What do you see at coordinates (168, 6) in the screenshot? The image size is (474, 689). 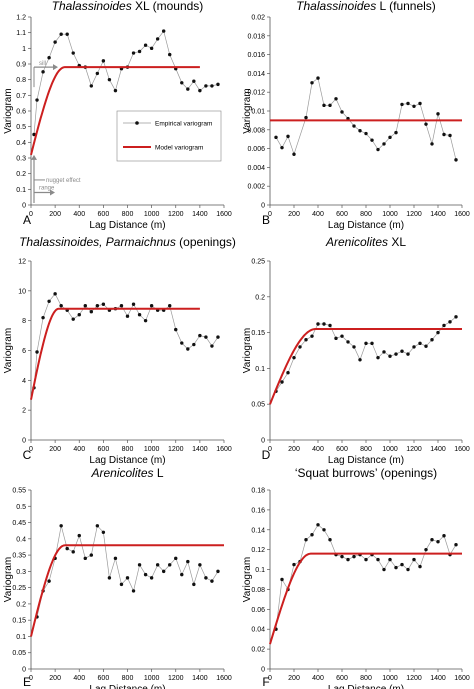 I see `chart-title-part: XL (mounds)` at bounding box center [168, 6].